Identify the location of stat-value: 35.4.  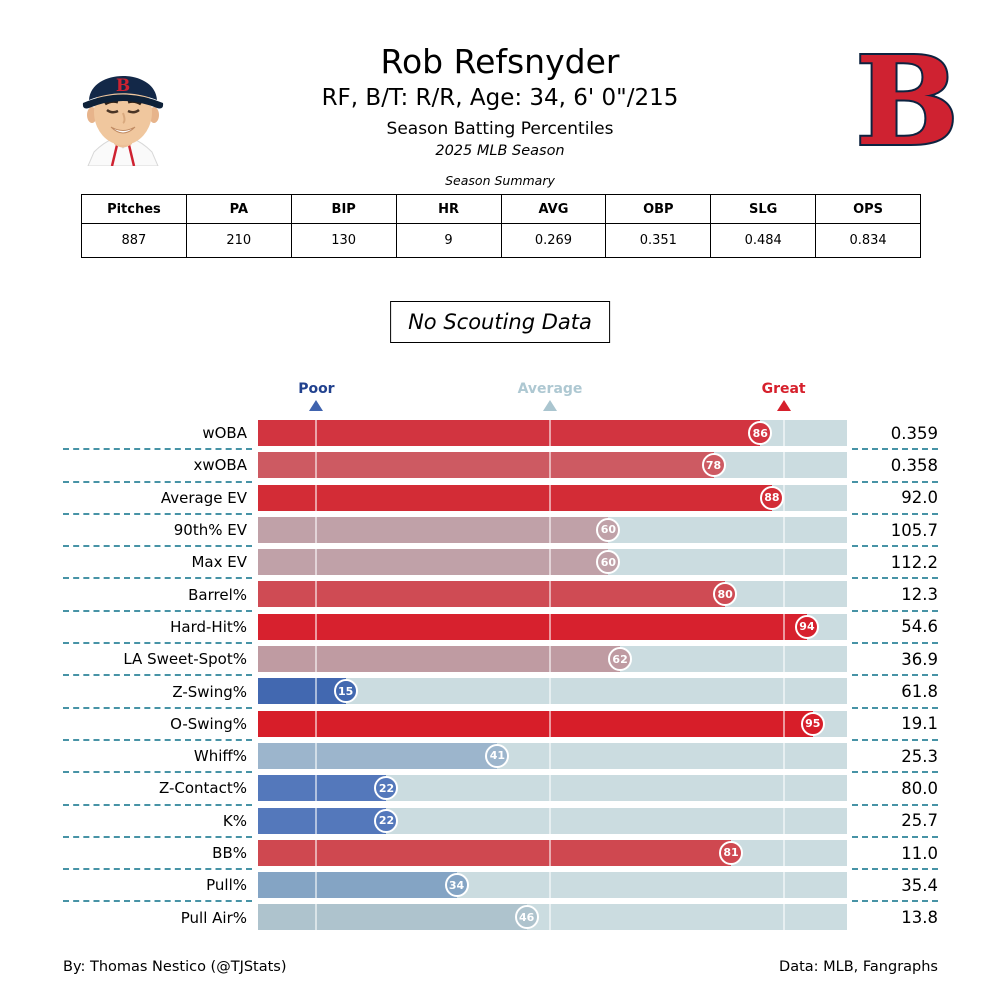
(919, 885).